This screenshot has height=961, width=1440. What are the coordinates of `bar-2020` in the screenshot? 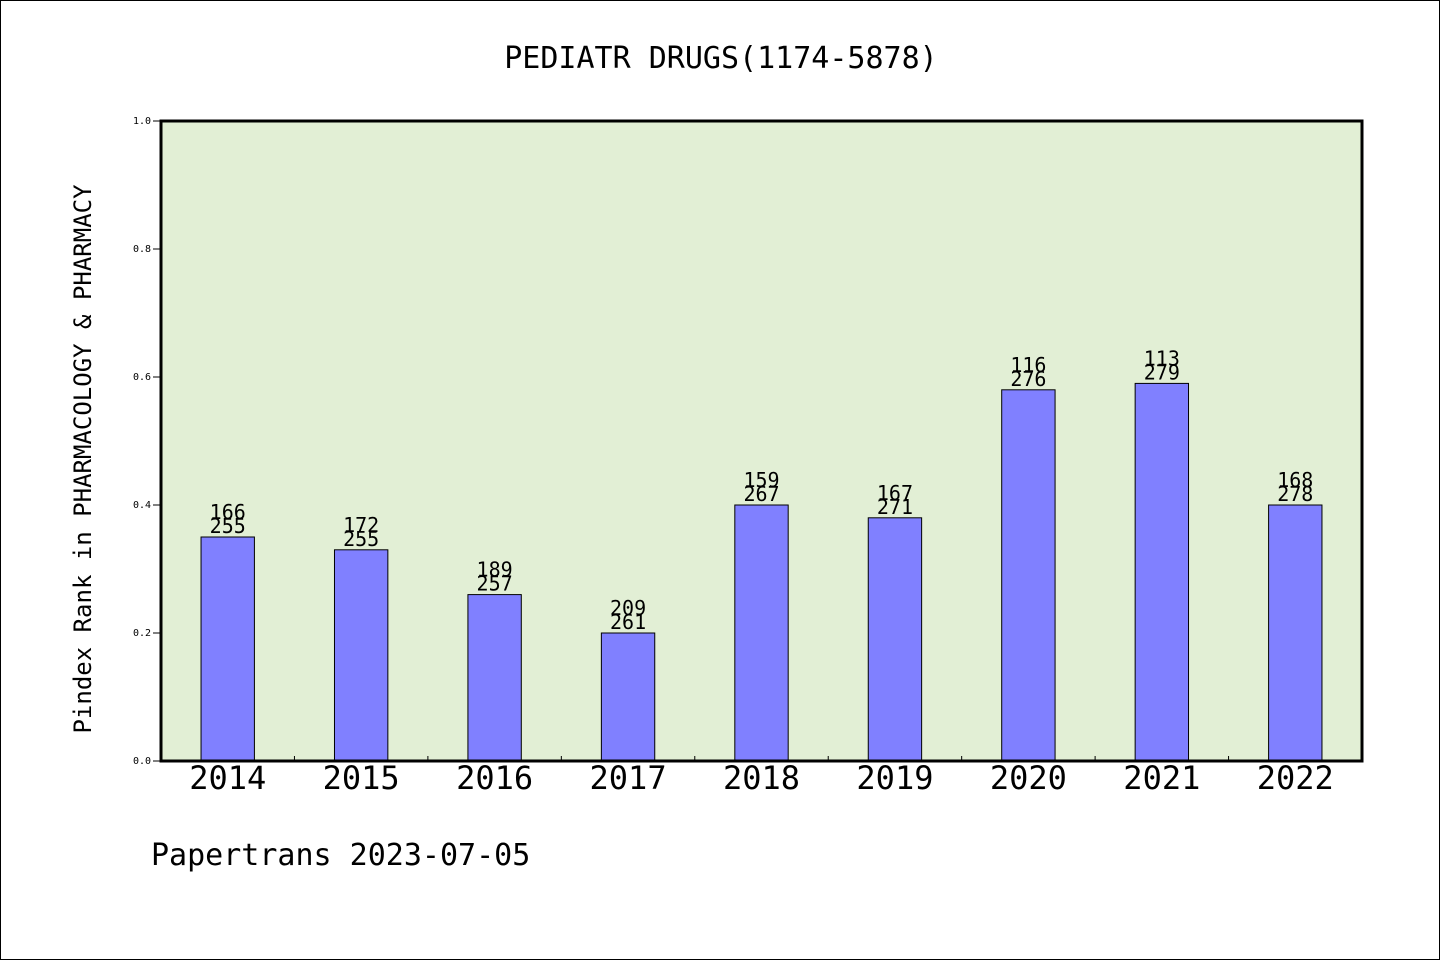 It's located at (1028, 575).